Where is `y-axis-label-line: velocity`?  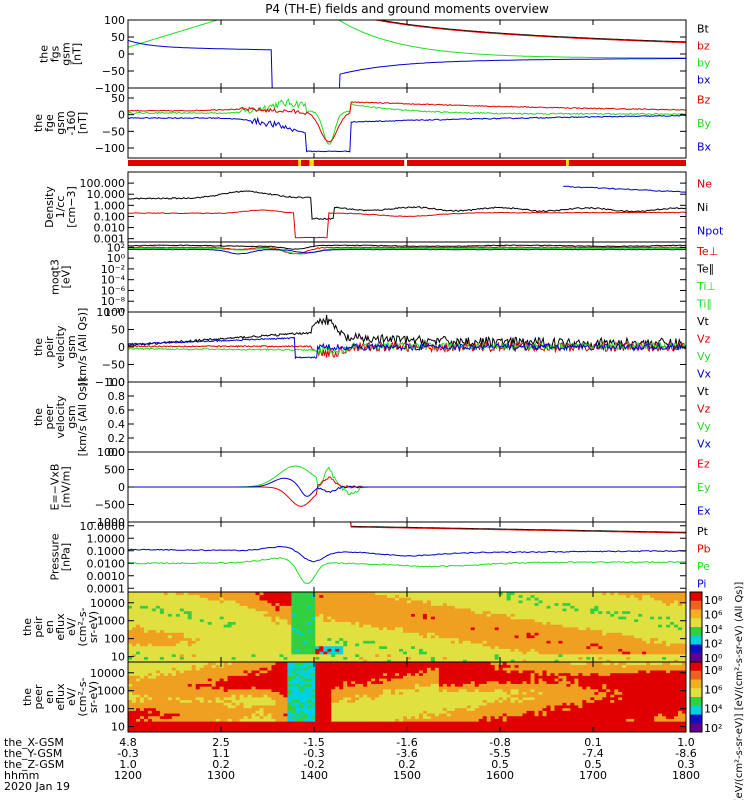
y-axis-label-line: velocity is located at coordinates (60, 346).